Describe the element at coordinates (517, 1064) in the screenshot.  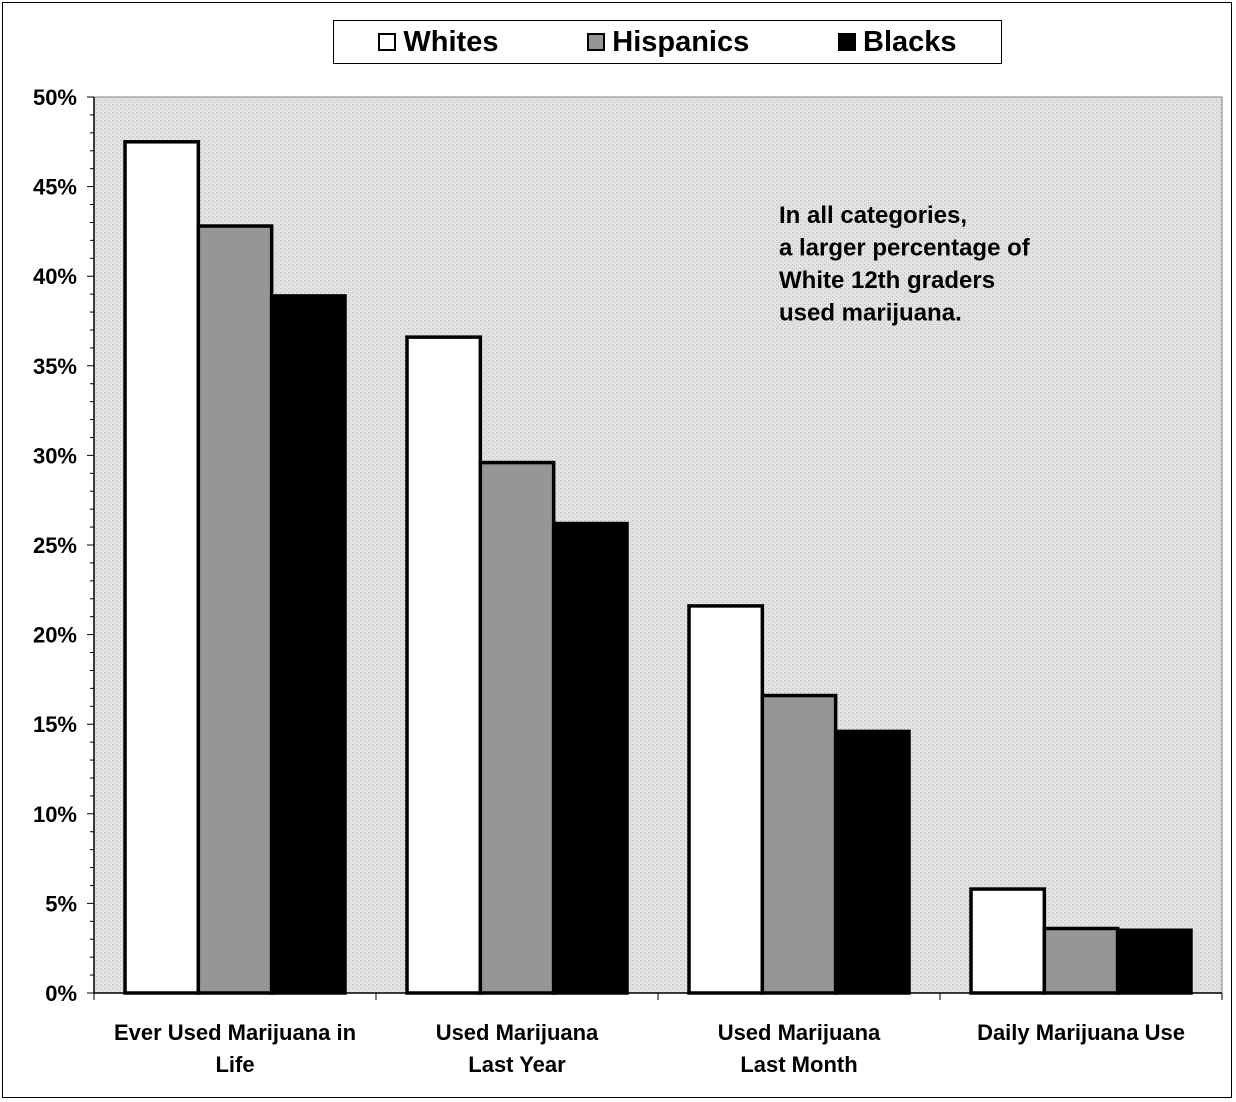
I see `x-category-label: Last Year` at that location.